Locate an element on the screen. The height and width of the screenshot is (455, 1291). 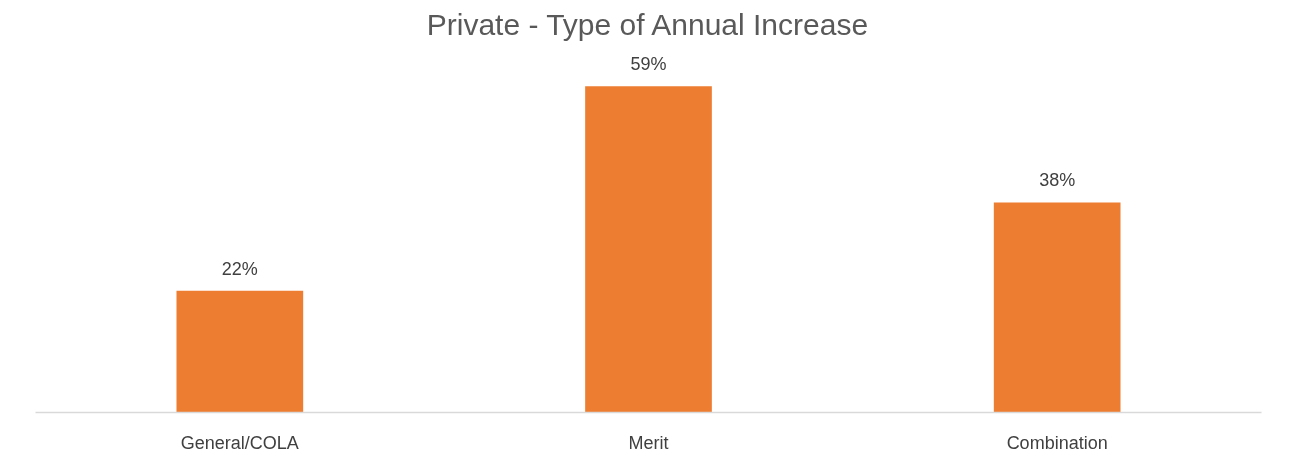
x-tick-label: General/COLA is located at coordinates (239, 442).